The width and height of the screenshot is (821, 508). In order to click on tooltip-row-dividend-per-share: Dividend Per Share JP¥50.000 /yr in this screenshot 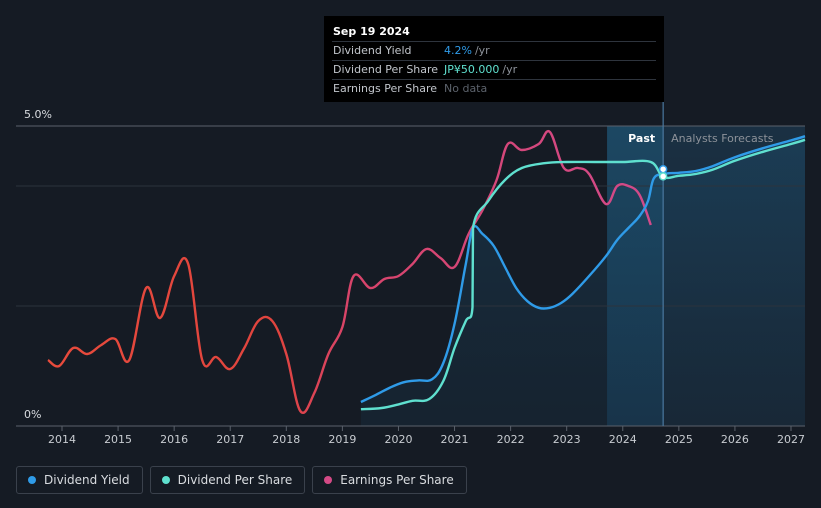, I will do `click(494, 69)`.